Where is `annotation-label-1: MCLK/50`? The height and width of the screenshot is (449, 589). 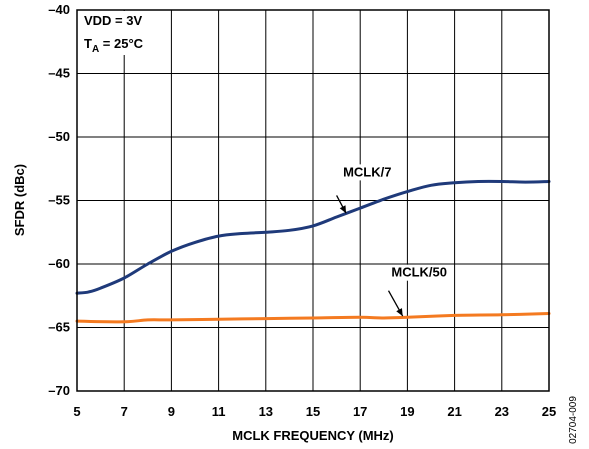 annotation-label-1: MCLK/50 is located at coordinates (419, 272).